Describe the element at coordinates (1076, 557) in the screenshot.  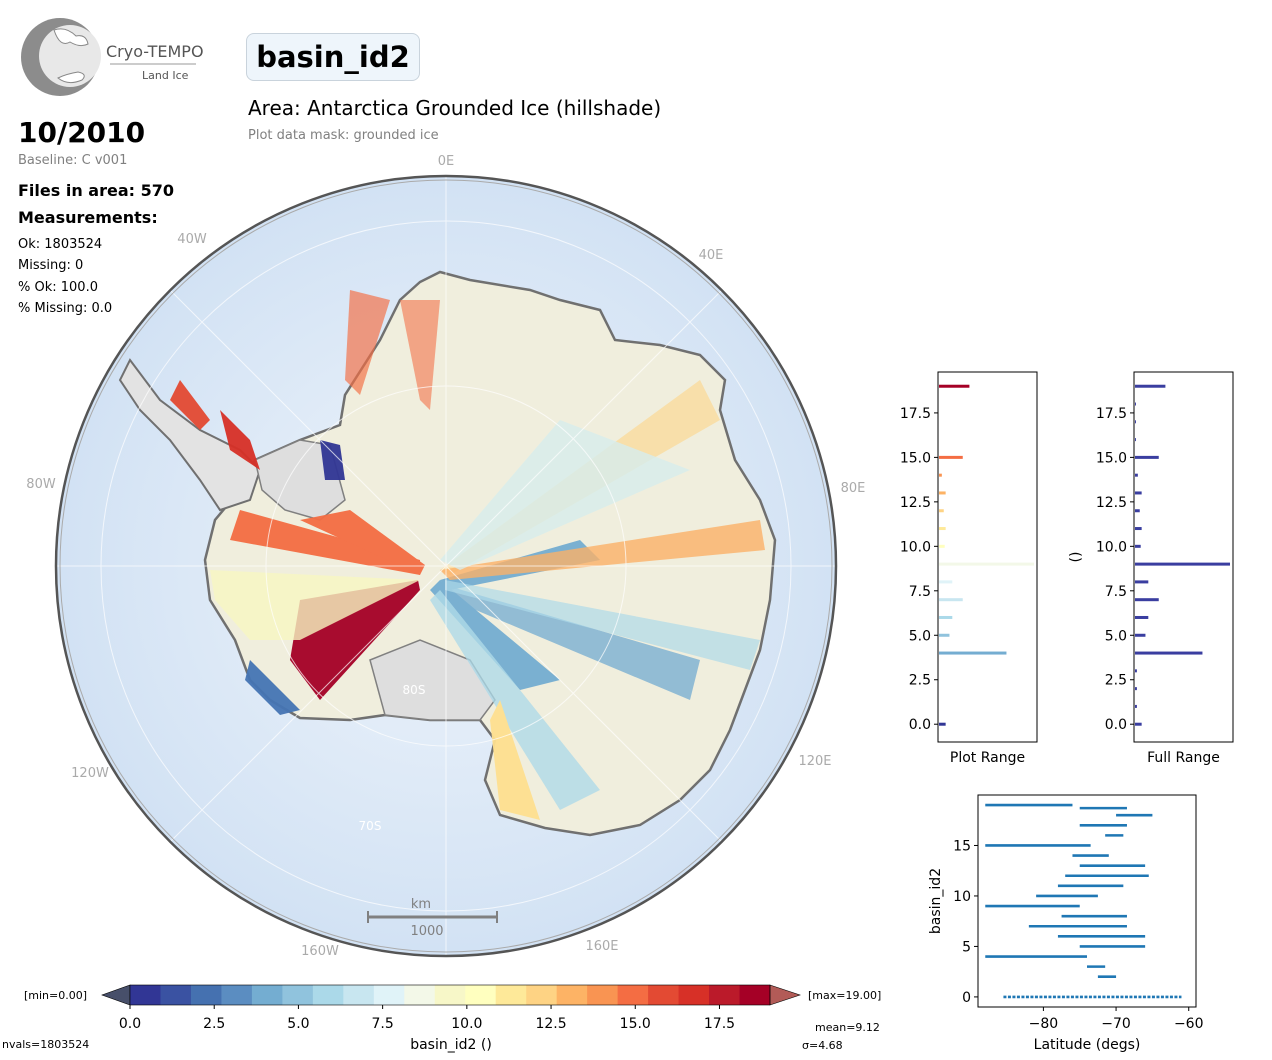
I see `y-axis-label: ()` at that location.